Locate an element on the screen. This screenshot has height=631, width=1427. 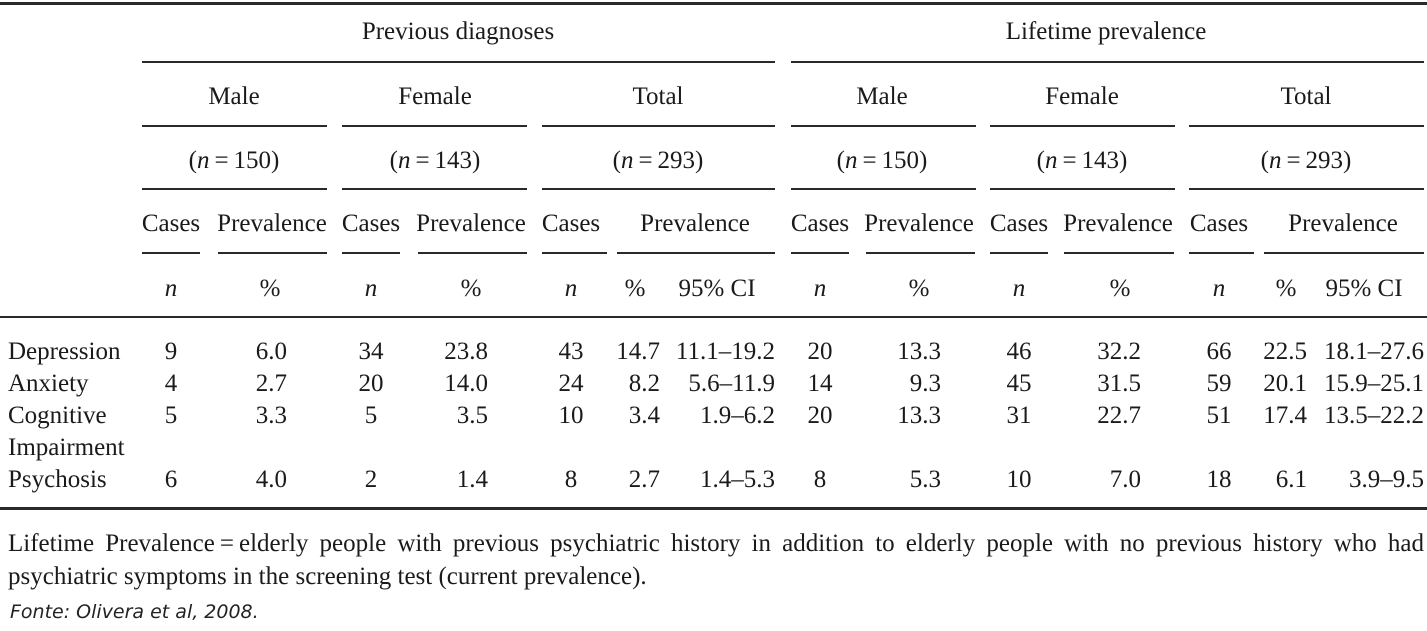
table-cell: 18 is located at coordinates (1219, 479).